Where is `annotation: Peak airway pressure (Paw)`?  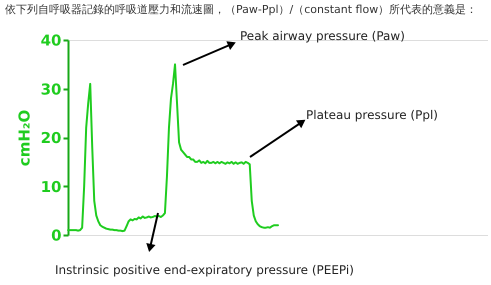 annotation: Peak airway pressure (Paw) is located at coordinates (322, 36).